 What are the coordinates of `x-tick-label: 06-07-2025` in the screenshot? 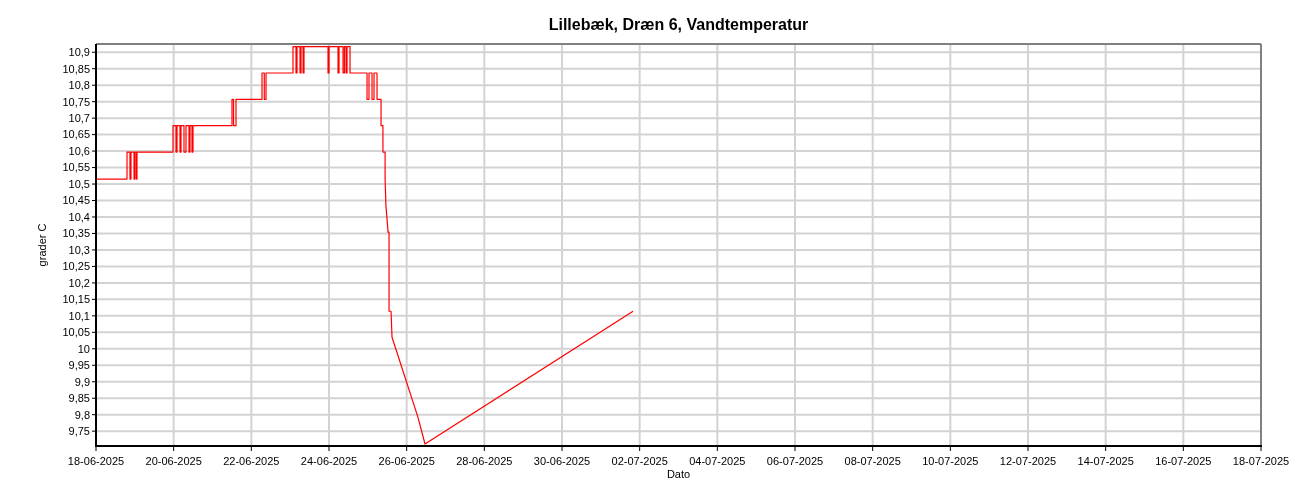 It's located at (795, 461).